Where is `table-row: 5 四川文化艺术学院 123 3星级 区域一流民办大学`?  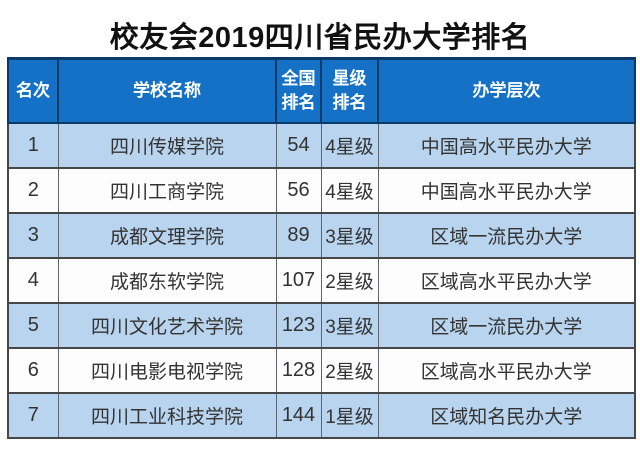 table-row: 5 四川文化艺术学院 123 3星级 区域一流民办大学 is located at coordinates (321, 325).